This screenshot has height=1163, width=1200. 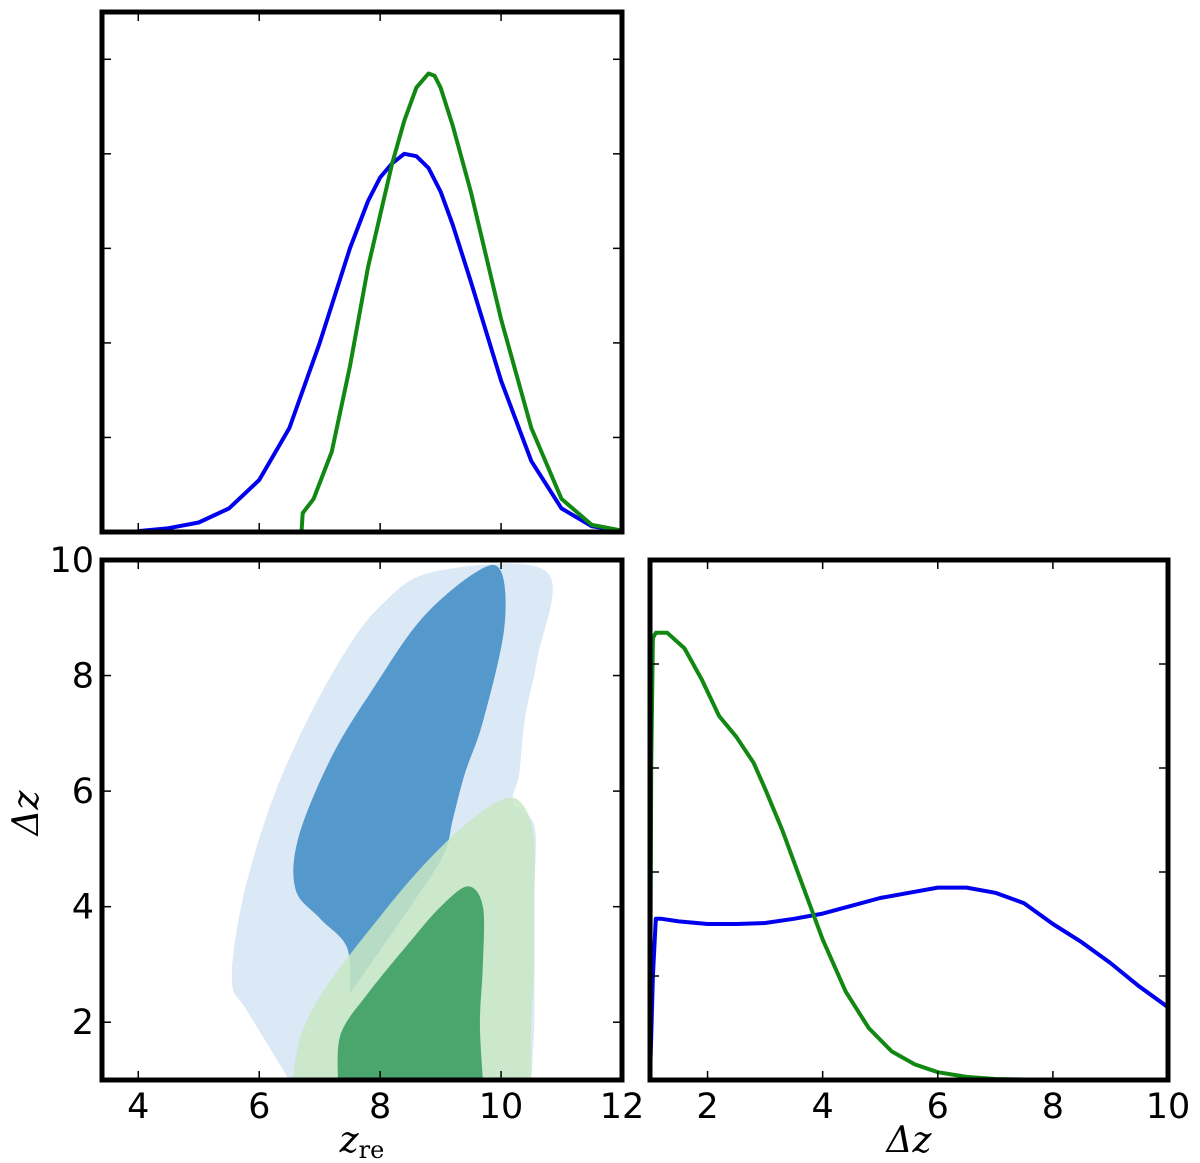 What do you see at coordinates (909, 1140) in the screenshot?
I see `dz-x-axis-label: Δz` at bounding box center [909, 1140].